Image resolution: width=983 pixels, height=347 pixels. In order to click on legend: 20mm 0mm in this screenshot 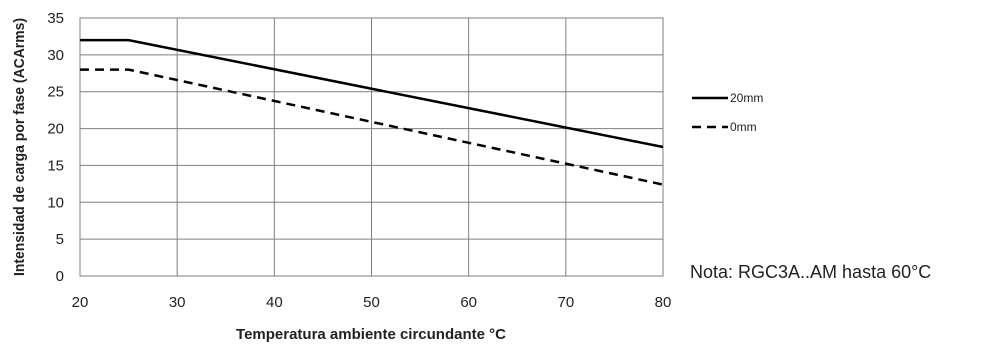, I will do `click(727, 112)`.